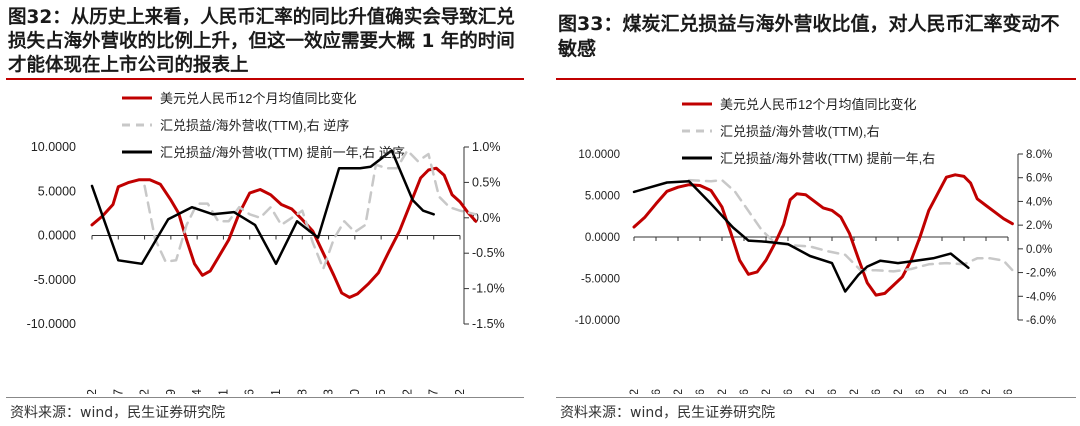  Describe the element at coordinates (809, 36) in the screenshot. I see `figure-33-title: 图33：煤炭汇兑损益与海外营收比值，对人民币汇率变动不敏感` at that location.